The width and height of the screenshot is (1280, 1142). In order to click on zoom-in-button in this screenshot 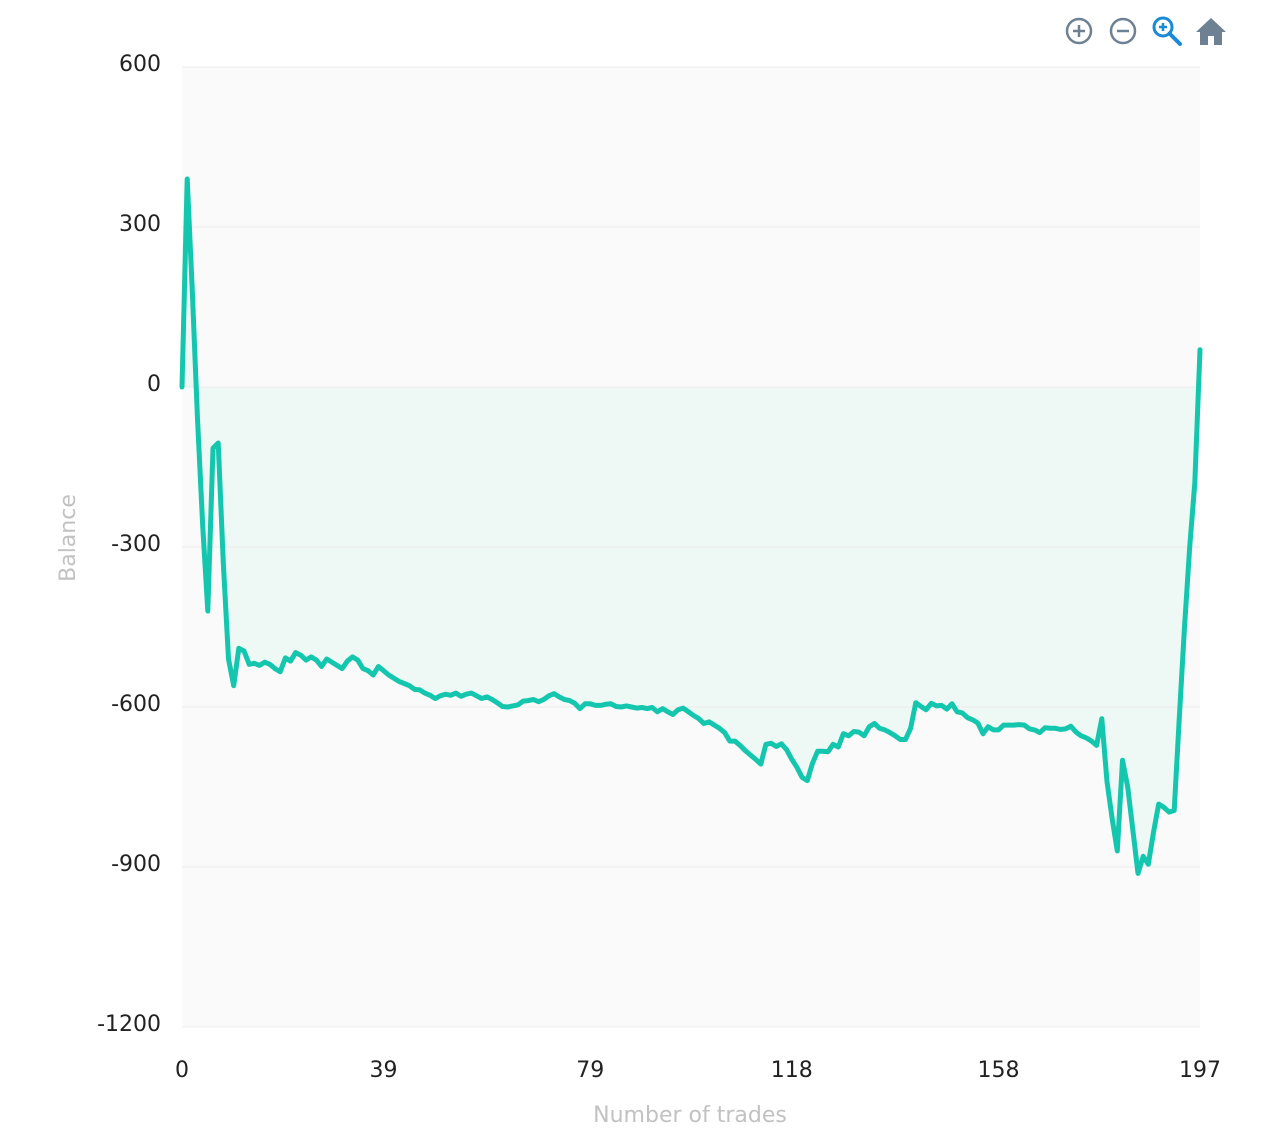, I will do `click(1079, 31)`.